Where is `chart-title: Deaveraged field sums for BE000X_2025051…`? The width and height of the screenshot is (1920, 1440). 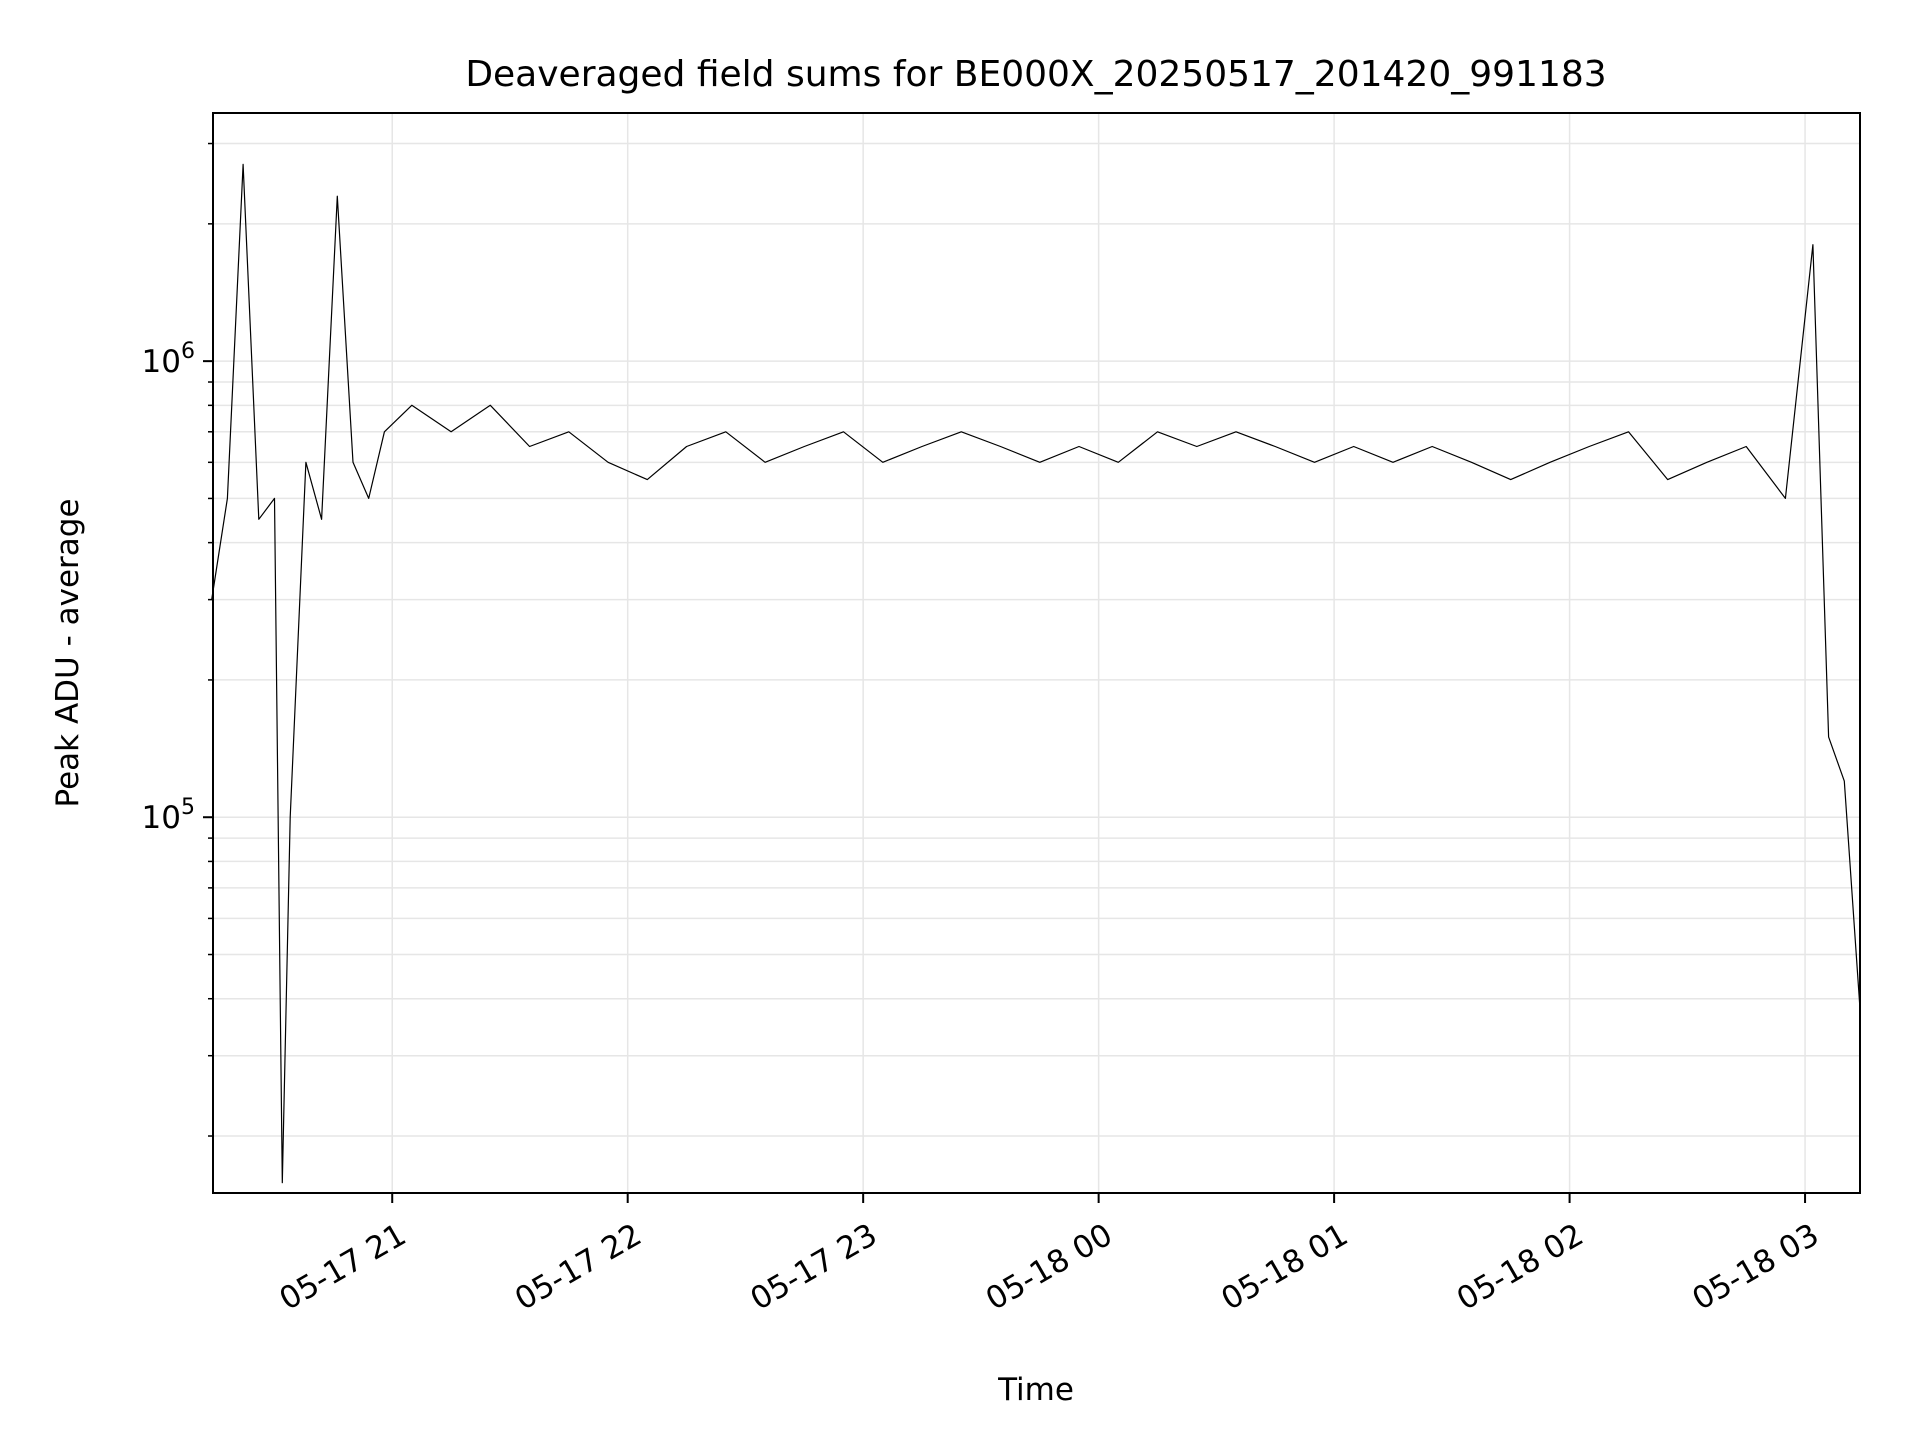
chart-title: Deaveraged field sums for BE000X_2025051… is located at coordinates (1035, 74).